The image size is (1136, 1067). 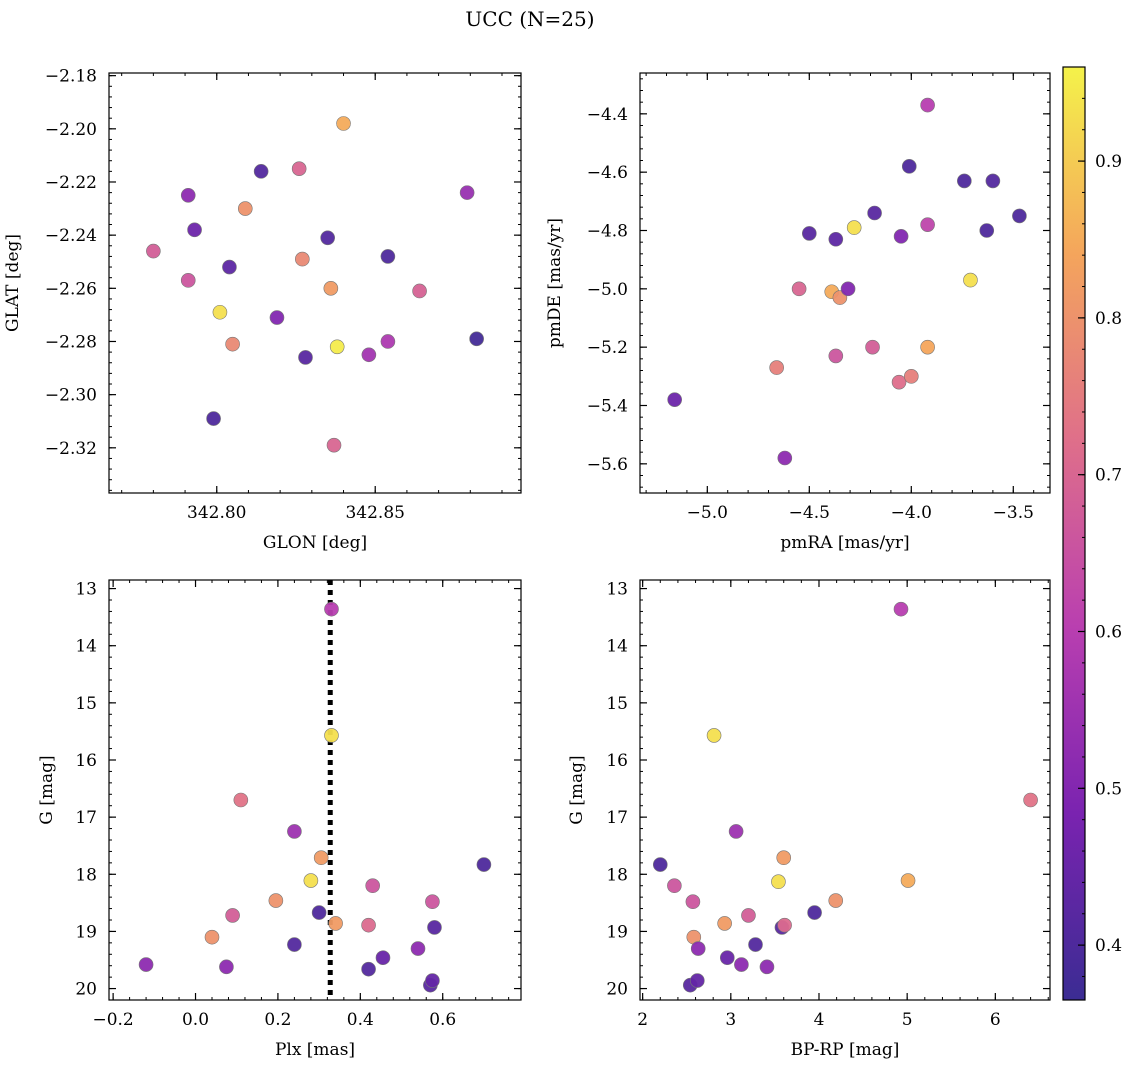 I want to click on x-tick-label: 5, so click(x=907, y=1020).